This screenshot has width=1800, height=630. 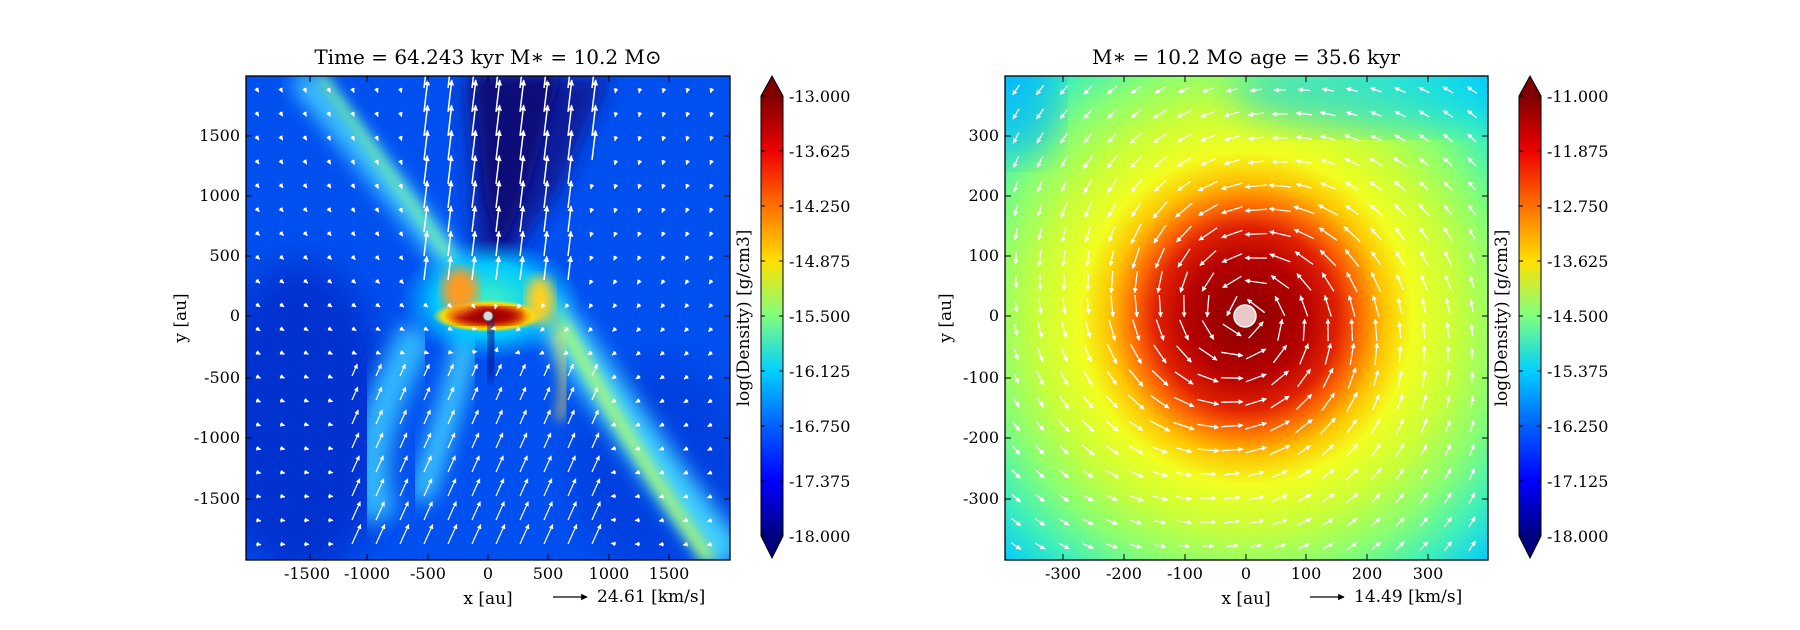 I want to click on panel-2-reference-arrow: 14.49 [km/s], so click(x=1386, y=597).